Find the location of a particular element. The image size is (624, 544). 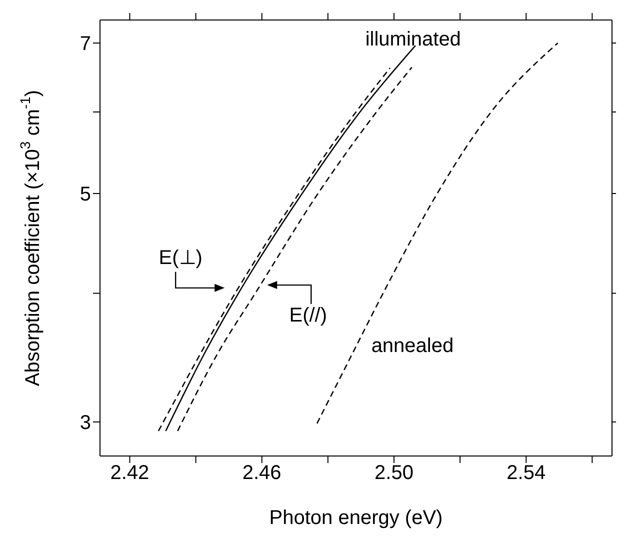

x-tick-label: 2.54 is located at coordinates (526, 473).